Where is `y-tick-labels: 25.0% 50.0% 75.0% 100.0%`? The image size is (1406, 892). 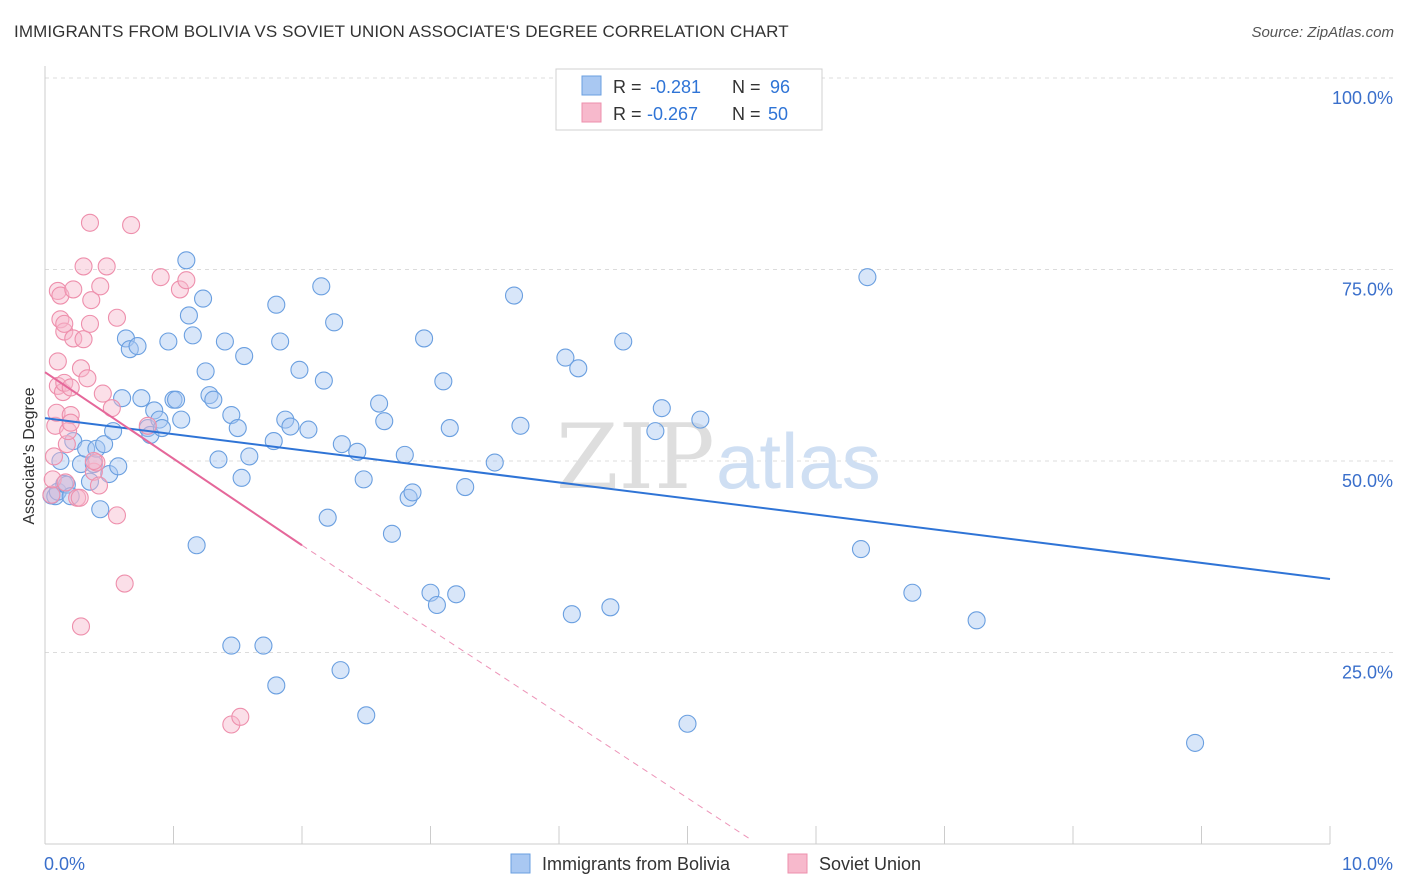 y-tick-labels: 25.0% 50.0% 75.0% 100.0% is located at coordinates (1362, 385).